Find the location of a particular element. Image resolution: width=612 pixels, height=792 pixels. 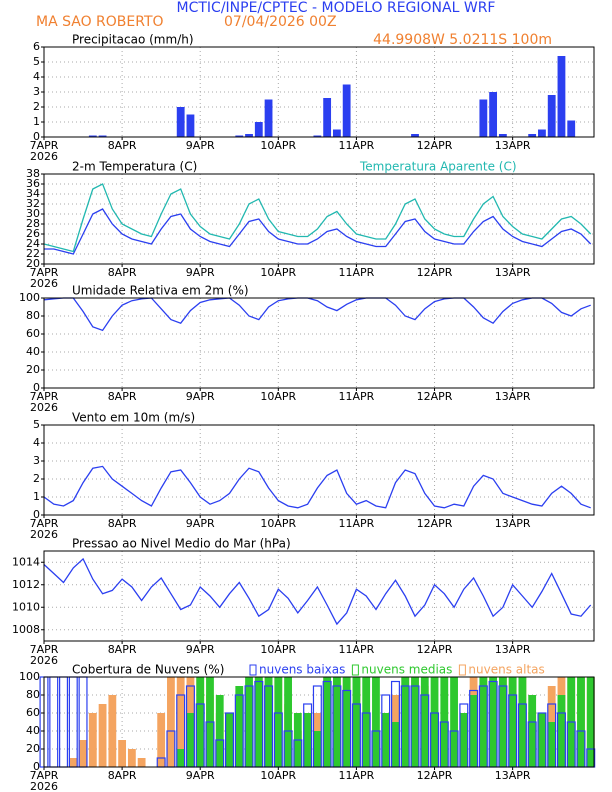

panel-title: Pressao ao Nivel Medio do Mar (hPa) is located at coordinates (181, 544).